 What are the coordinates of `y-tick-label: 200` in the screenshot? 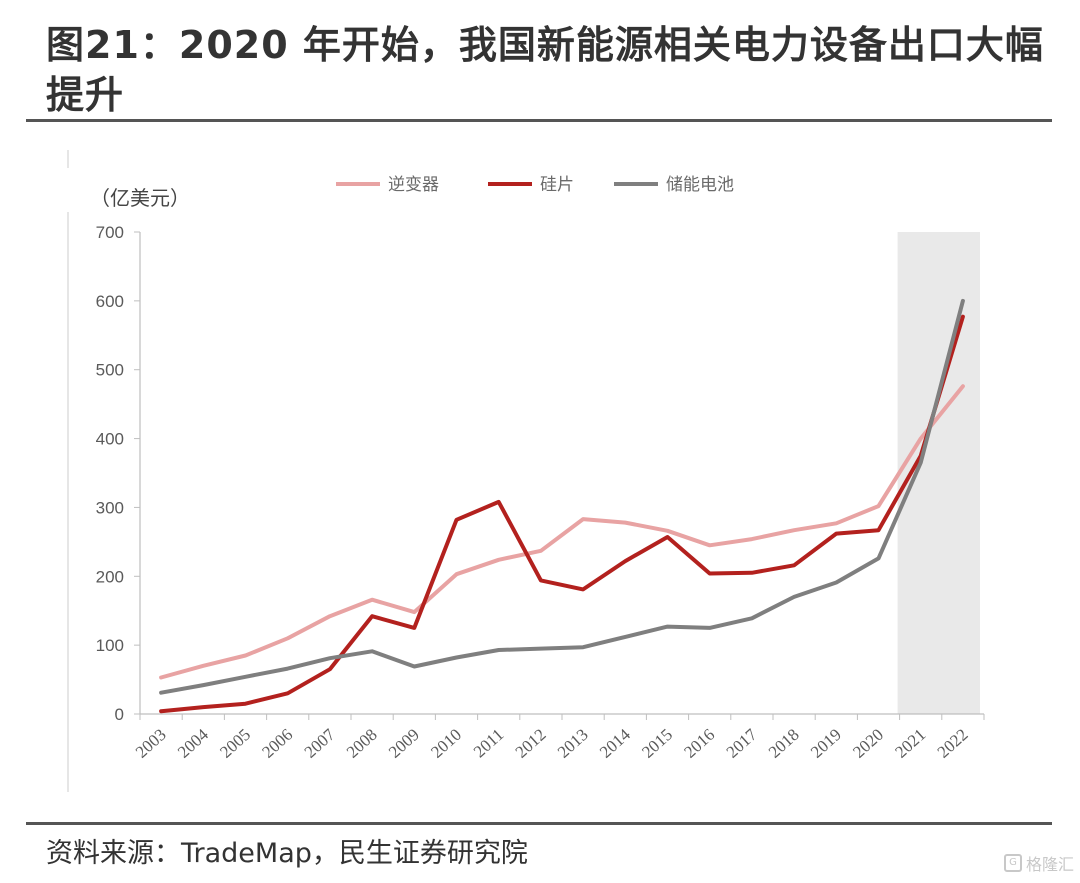 It's located at (110, 576).